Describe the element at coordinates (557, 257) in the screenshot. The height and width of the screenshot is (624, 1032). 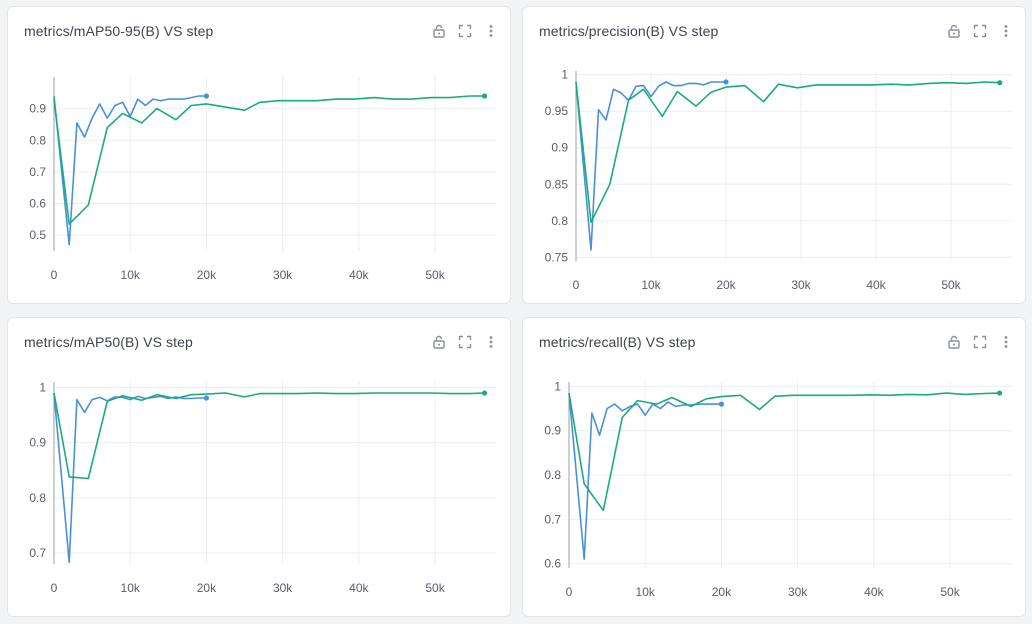
I see `y-tick-label: 0.75` at that location.